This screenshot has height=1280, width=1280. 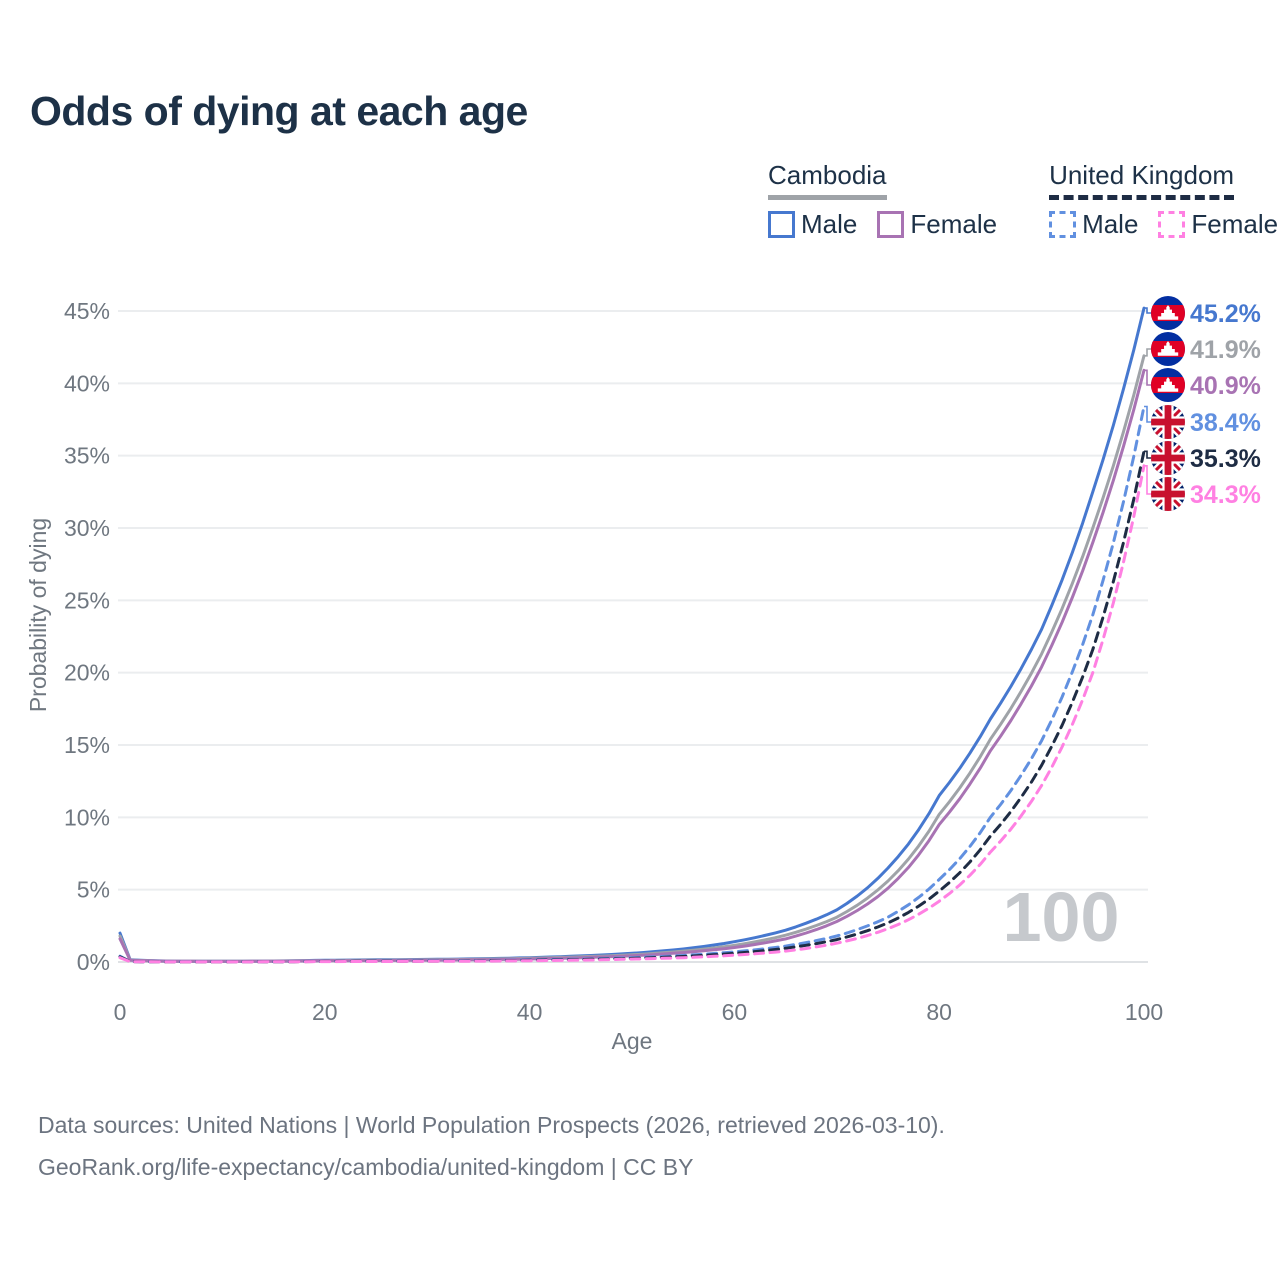 What do you see at coordinates (87, 528) in the screenshot?
I see `y-tick-label: 30%` at bounding box center [87, 528].